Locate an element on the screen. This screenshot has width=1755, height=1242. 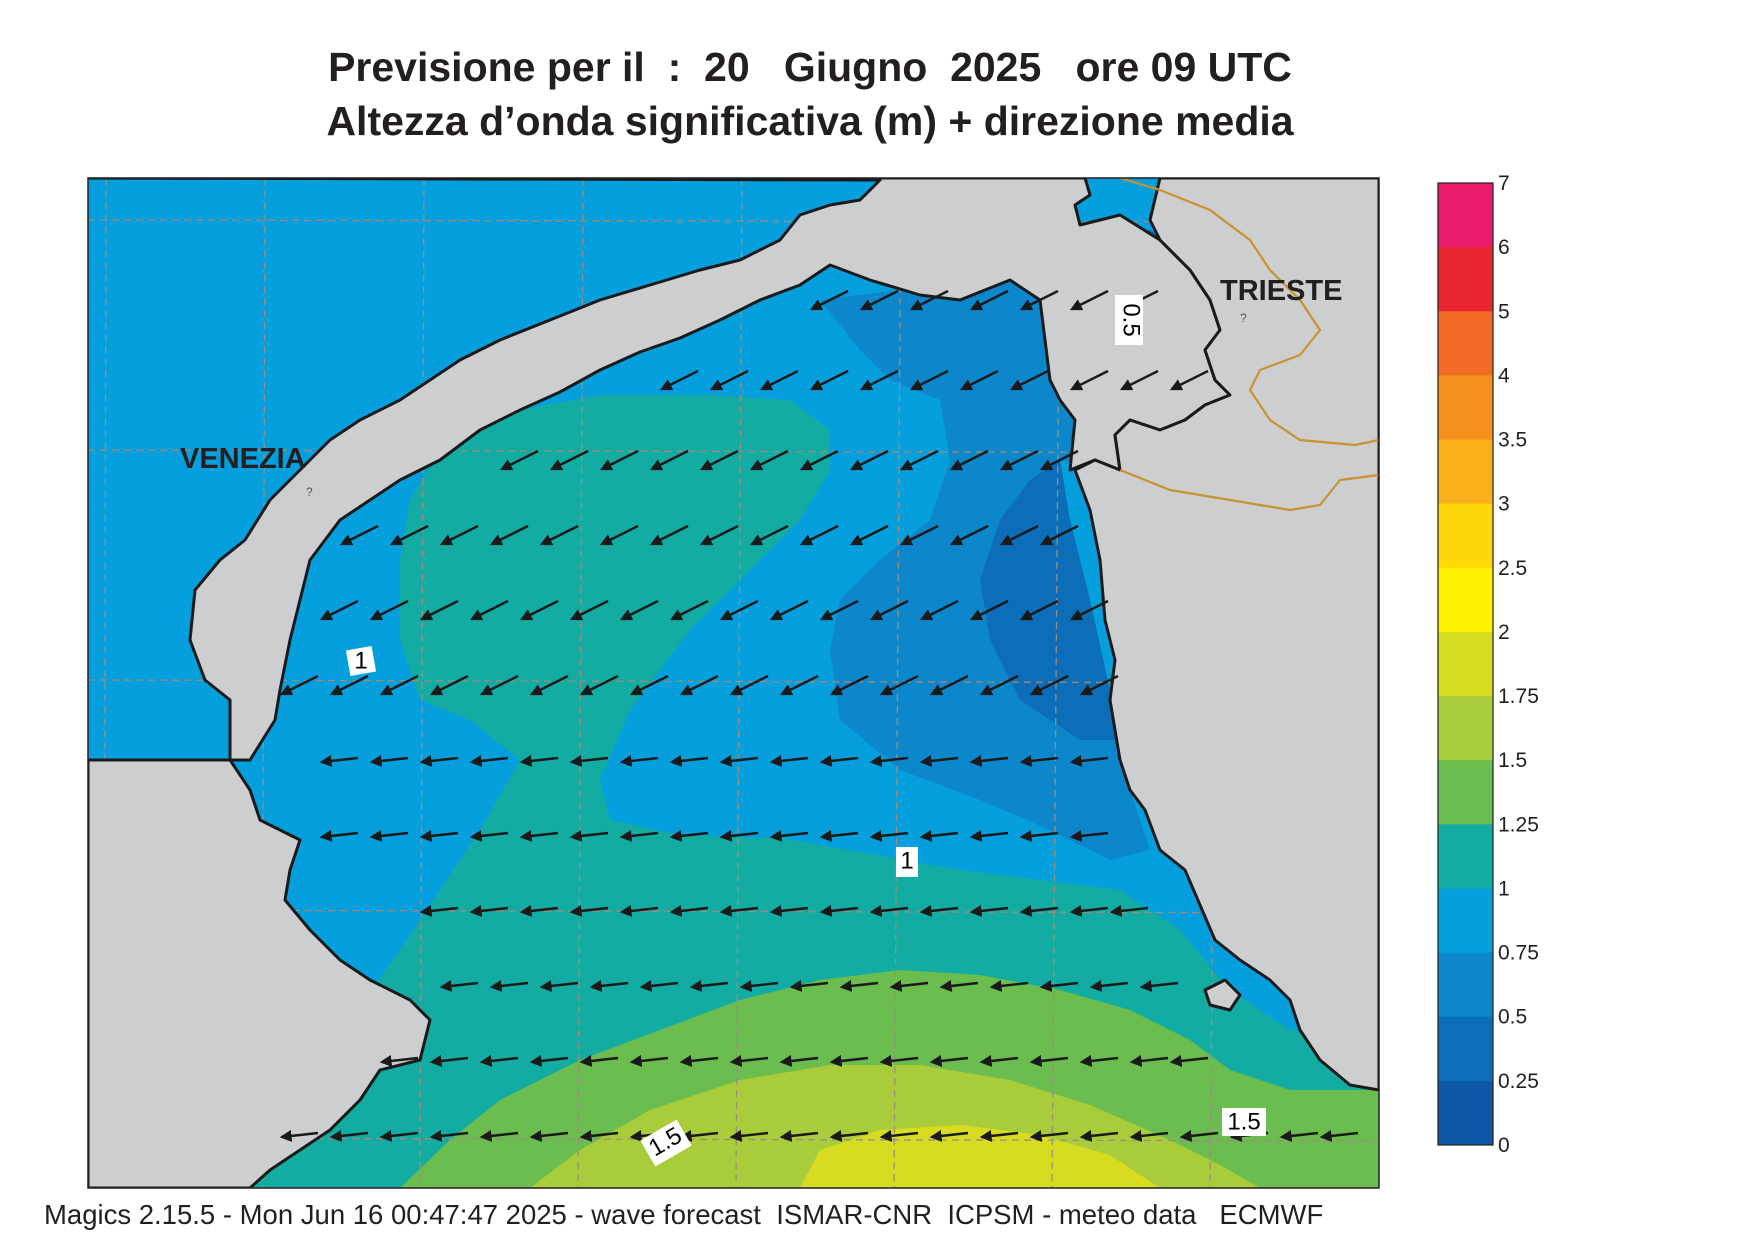
contour-label-0-5: 0.5 is located at coordinates (1131, 319).